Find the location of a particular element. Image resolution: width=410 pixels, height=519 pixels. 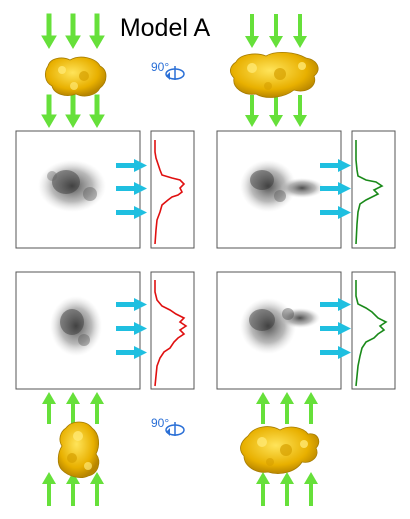

structure-model-bottom-left is located at coordinates (78, 449).